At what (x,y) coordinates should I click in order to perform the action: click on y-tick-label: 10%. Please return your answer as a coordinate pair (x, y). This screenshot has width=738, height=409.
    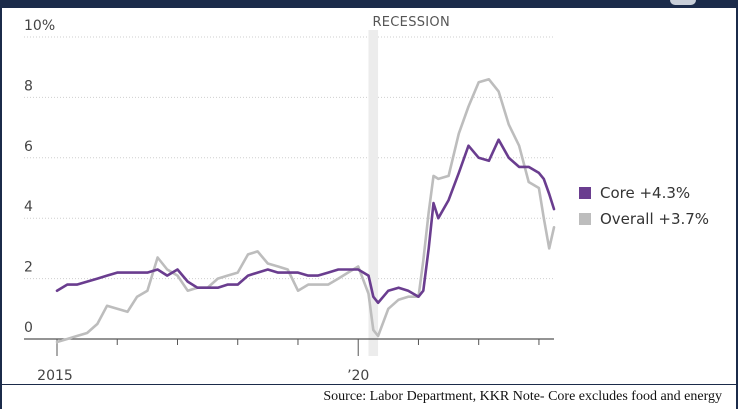
    Looking at the image, I should click on (39, 26).